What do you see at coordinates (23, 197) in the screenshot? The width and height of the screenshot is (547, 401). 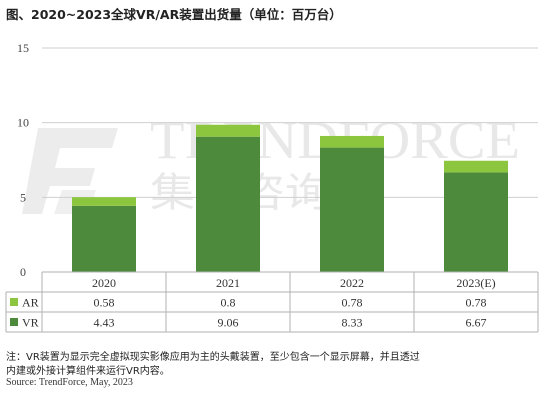 I see `y-tick-label: 5` at bounding box center [23, 197].